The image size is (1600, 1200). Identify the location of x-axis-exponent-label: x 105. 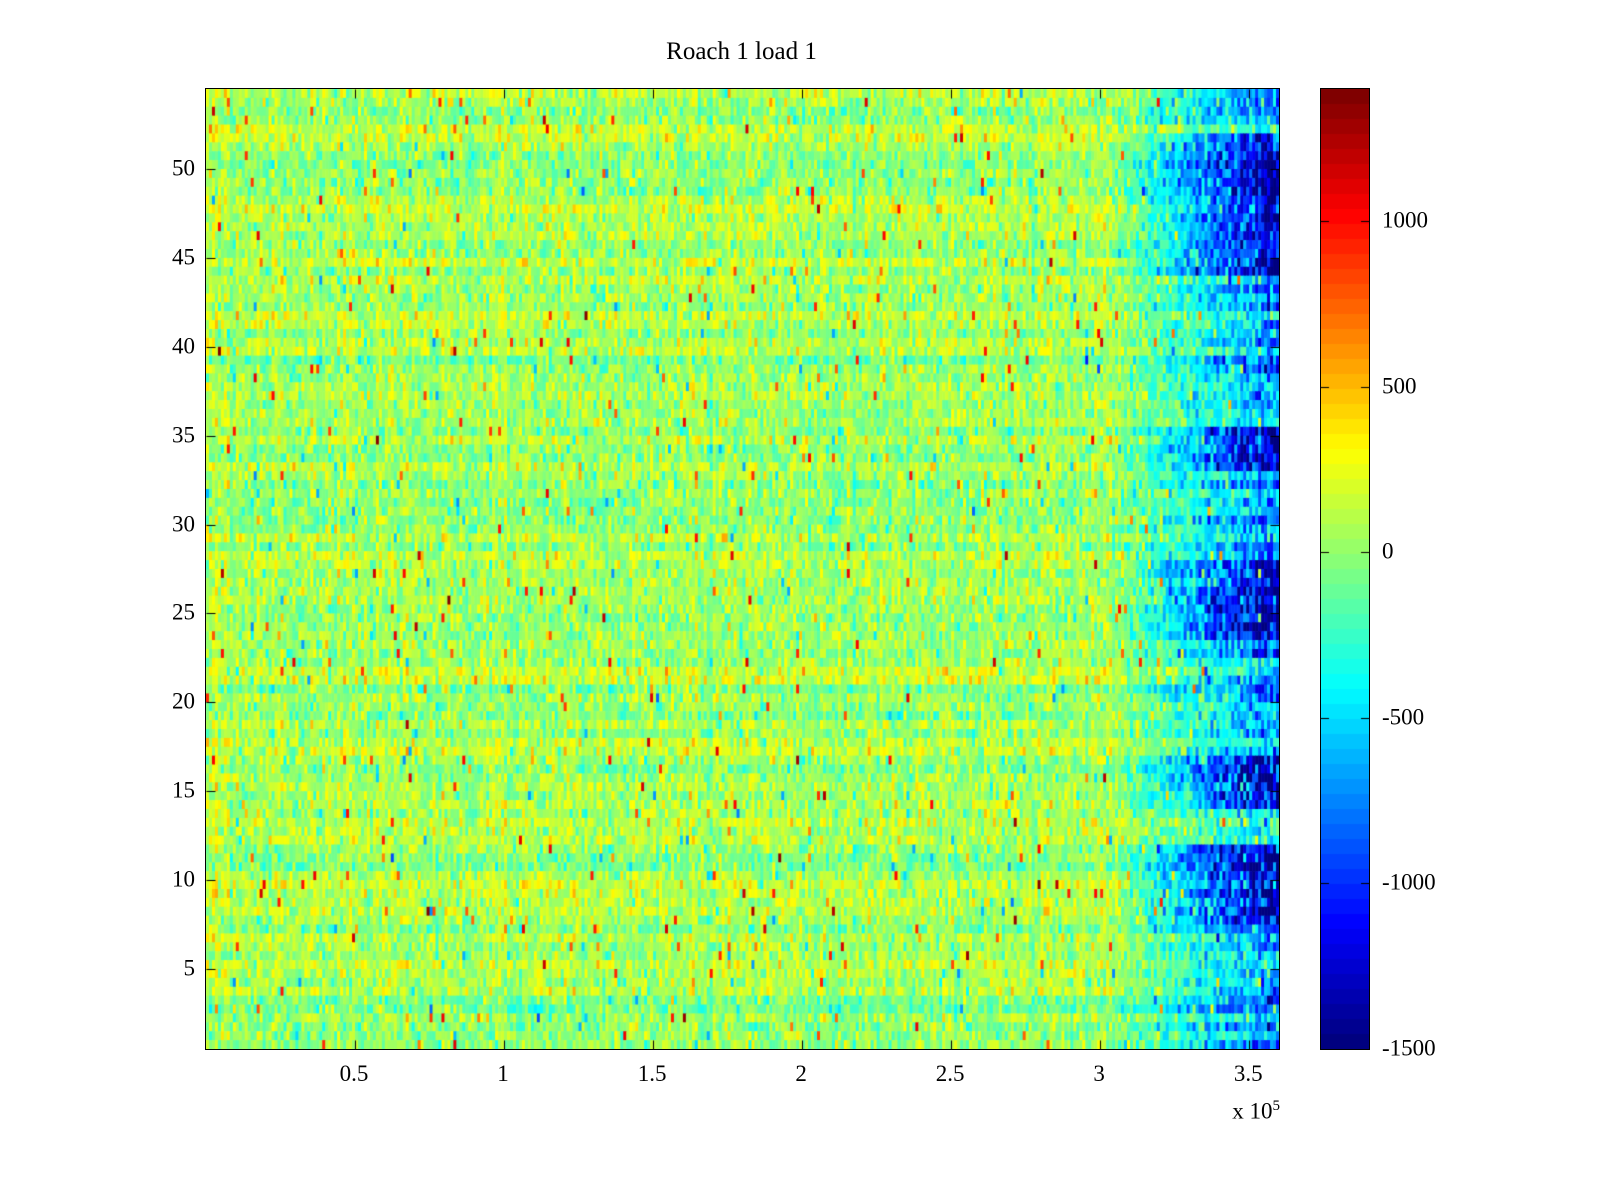
(1220, 1111).